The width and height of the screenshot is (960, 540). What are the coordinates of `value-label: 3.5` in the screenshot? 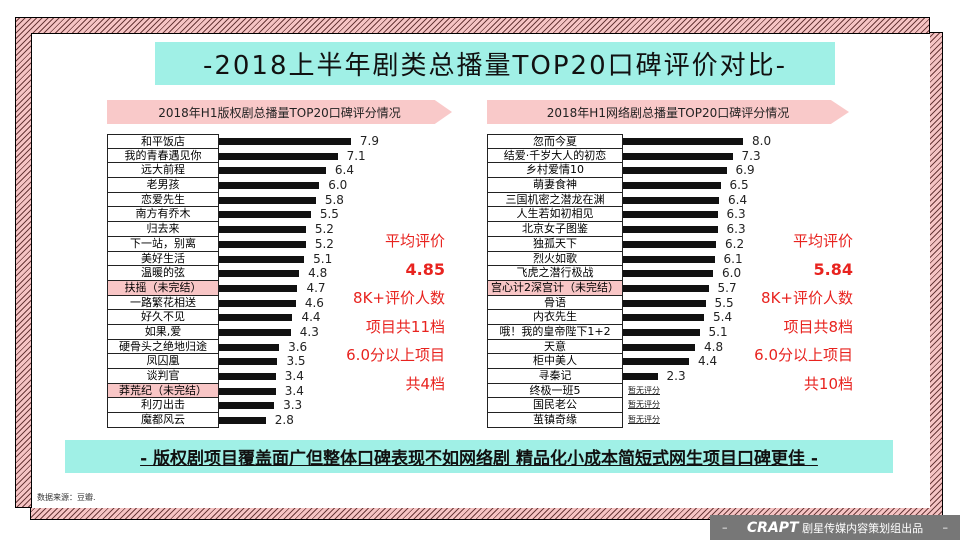 It's located at (296, 361).